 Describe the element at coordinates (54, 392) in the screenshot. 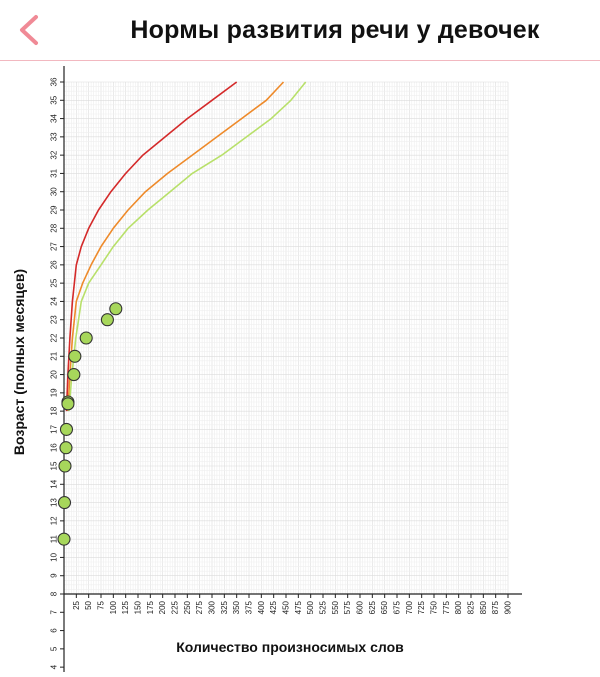

I see `y-tick-label: 19` at that location.